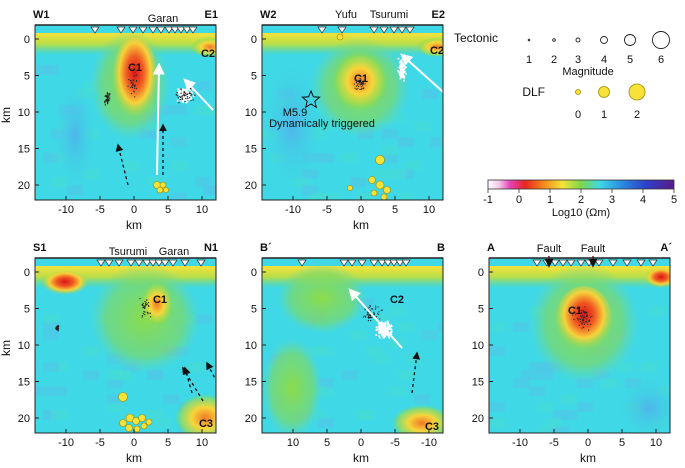  What do you see at coordinates (39, 248) in the screenshot?
I see `profile-endpoint: S1` at bounding box center [39, 248].